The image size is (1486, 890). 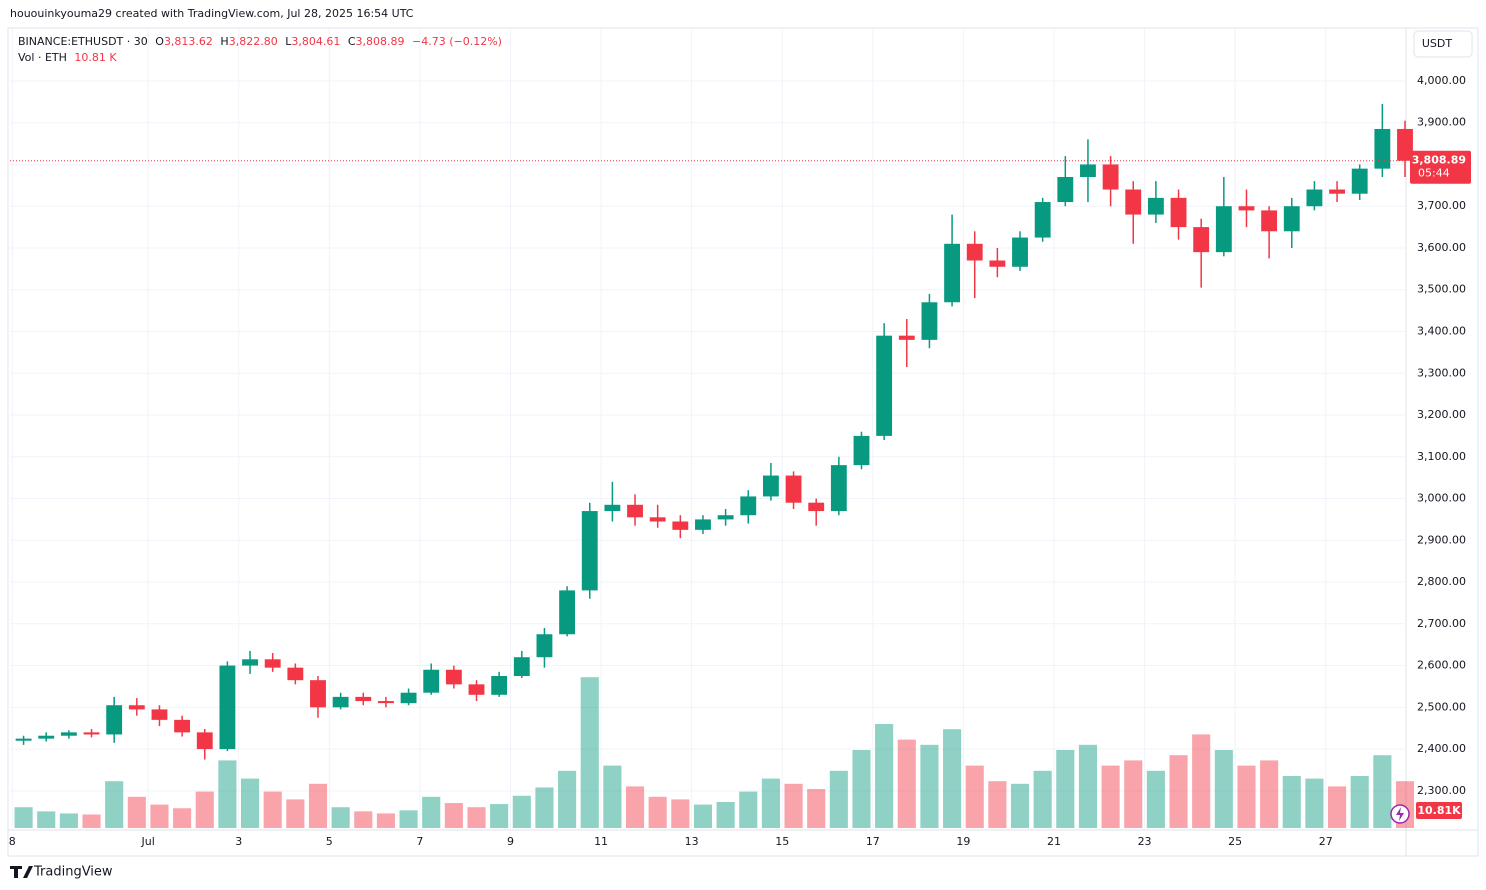 What do you see at coordinates (1441, 498) in the screenshot?
I see `y-tick-label: 3,000.00` at bounding box center [1441, 498].